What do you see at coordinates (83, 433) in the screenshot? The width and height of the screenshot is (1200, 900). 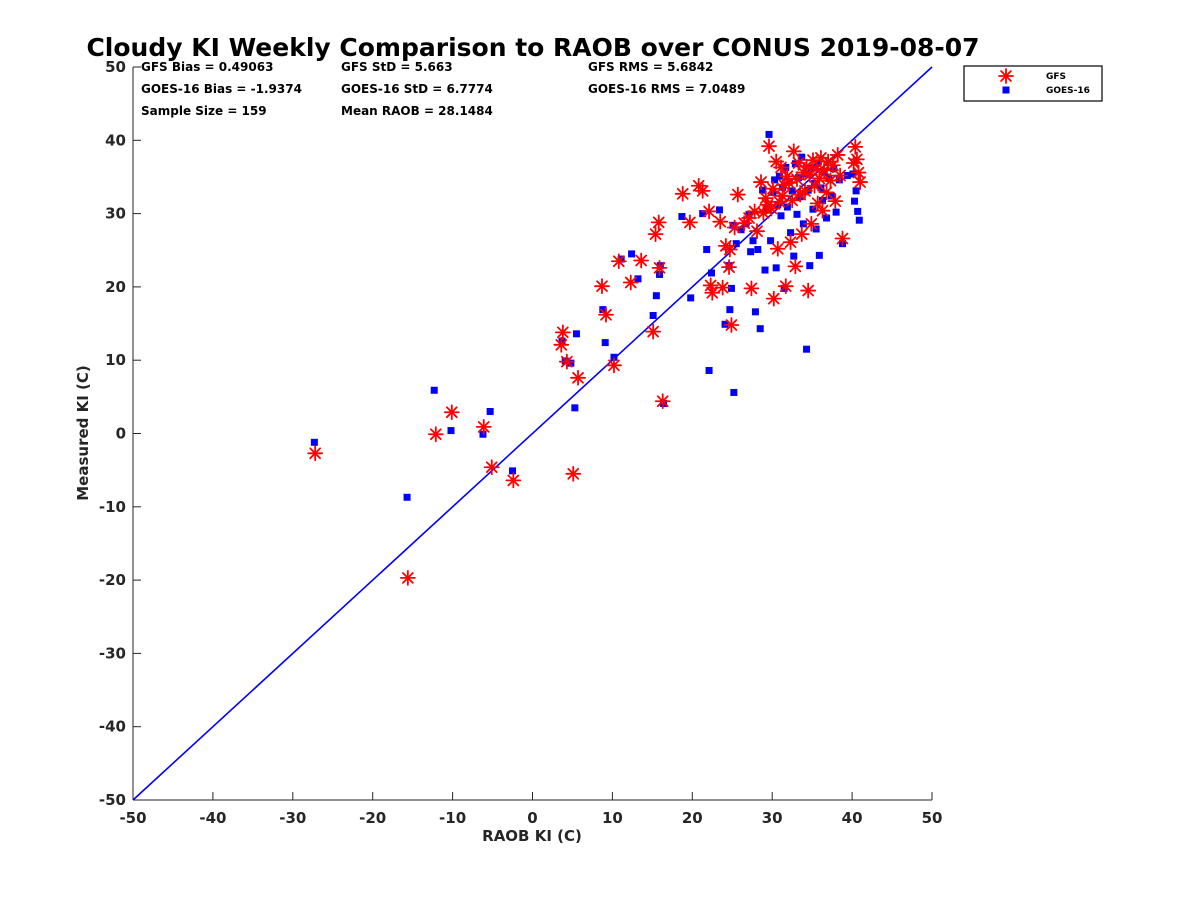 I see `y-axis-label: Measured KI (C)` at bounding box center [83, 433].